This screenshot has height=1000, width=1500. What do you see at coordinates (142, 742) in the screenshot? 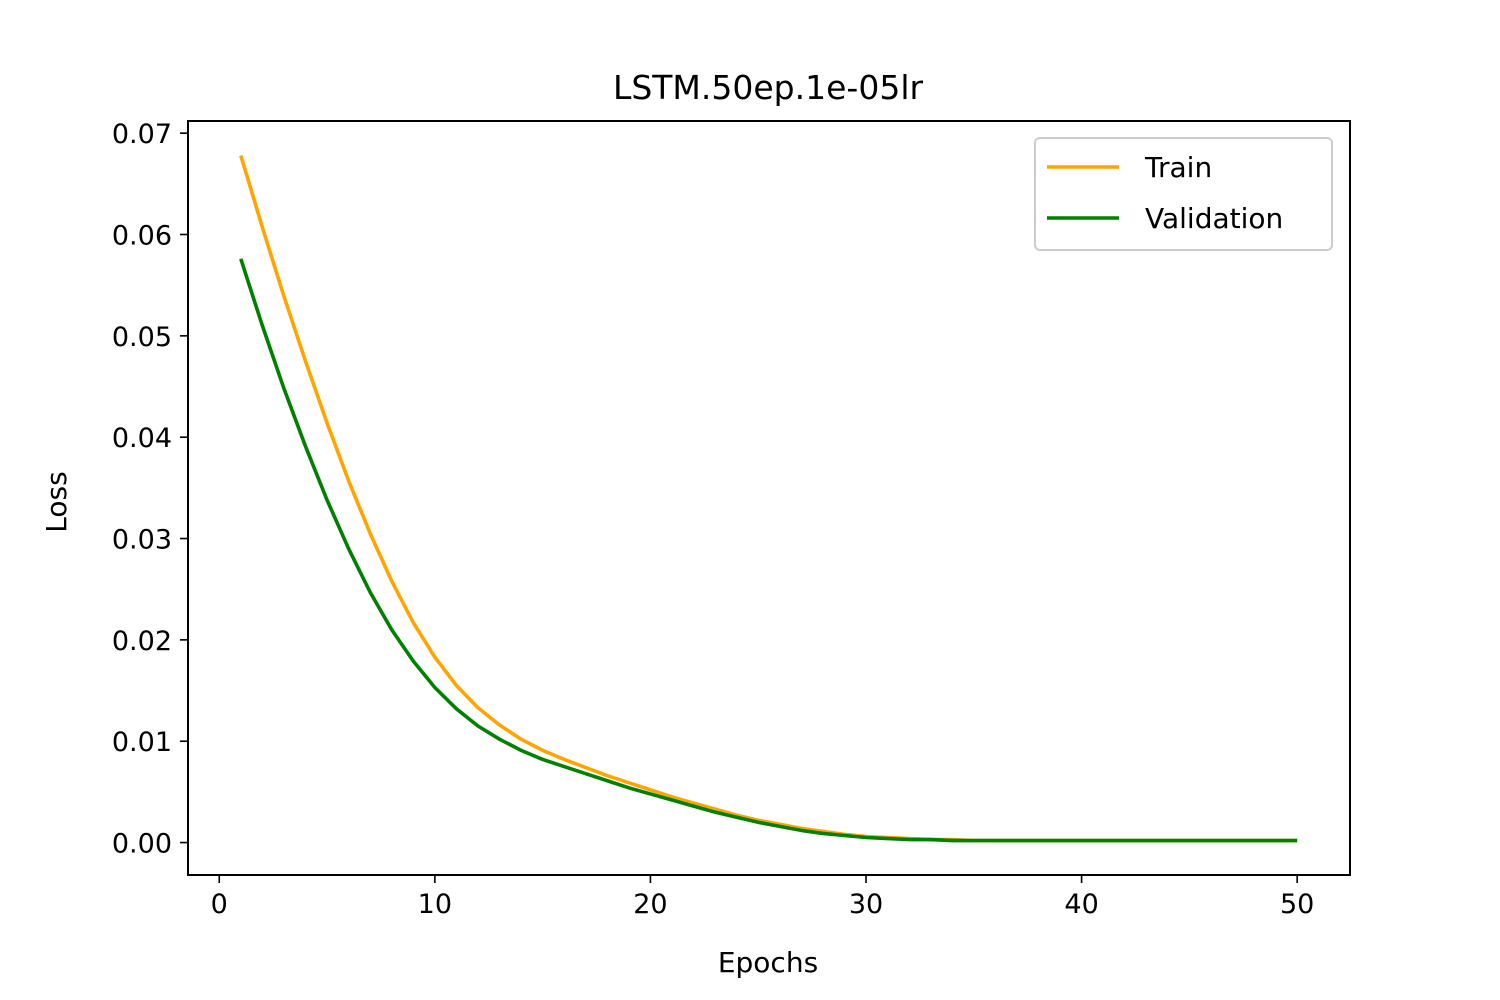
I see `y-tick-label: 0.01` at bounding box center [142, 742].